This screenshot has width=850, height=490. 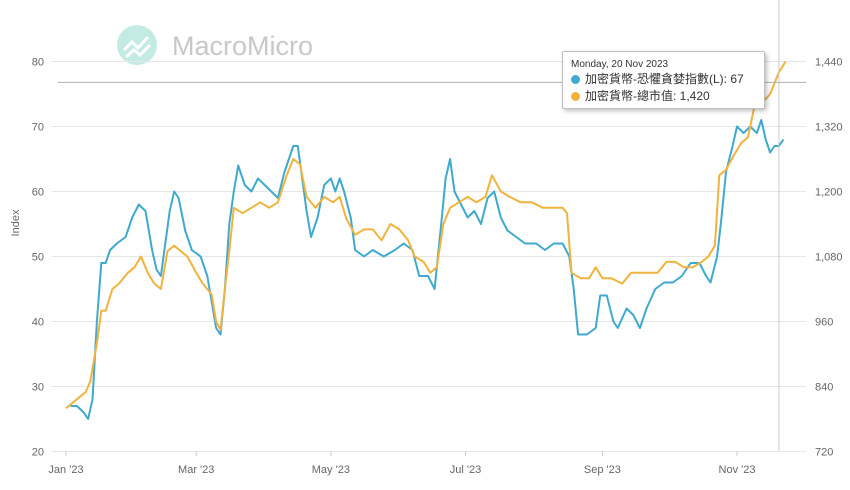 What do you see at coordinates (137, 45) in the screenshot?
I see `macromicro-logo-icon` at bounding box center [137, 45].